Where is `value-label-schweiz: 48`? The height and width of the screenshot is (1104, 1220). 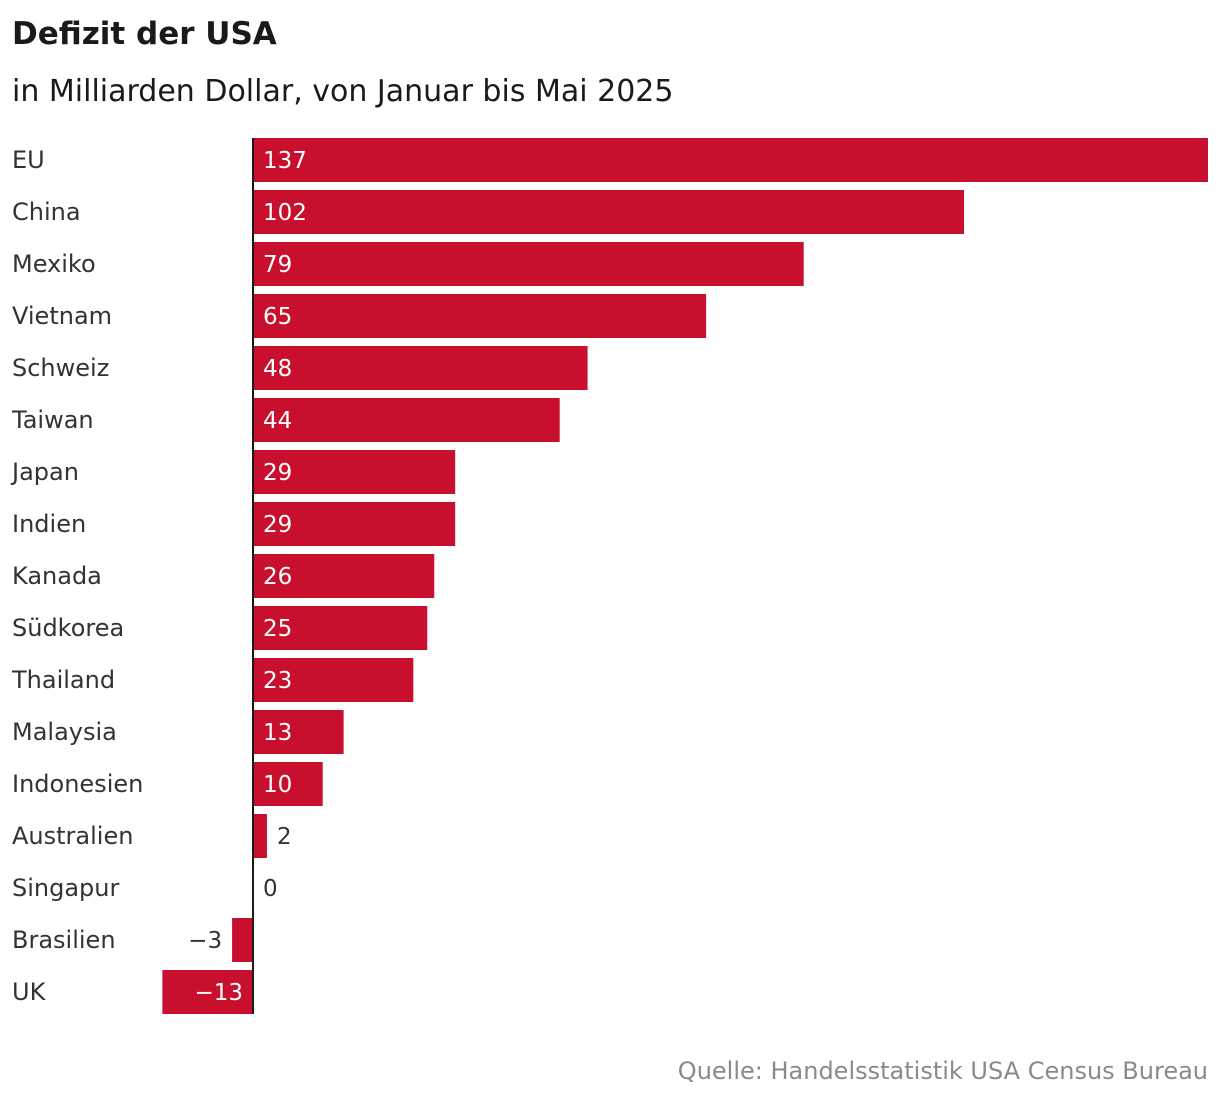 value-label-schweiz: 48 is located at coordinates (277, 369).